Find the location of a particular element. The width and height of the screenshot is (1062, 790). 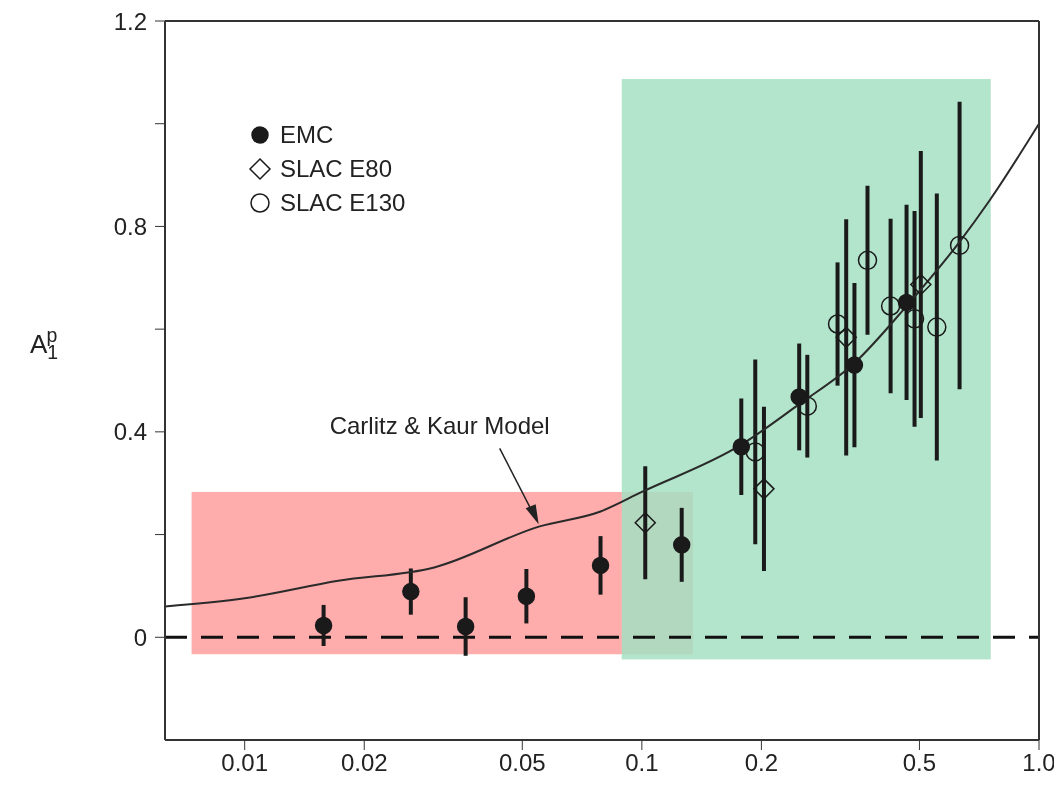

legend-label: EMC is located at coordinates (307, 135).